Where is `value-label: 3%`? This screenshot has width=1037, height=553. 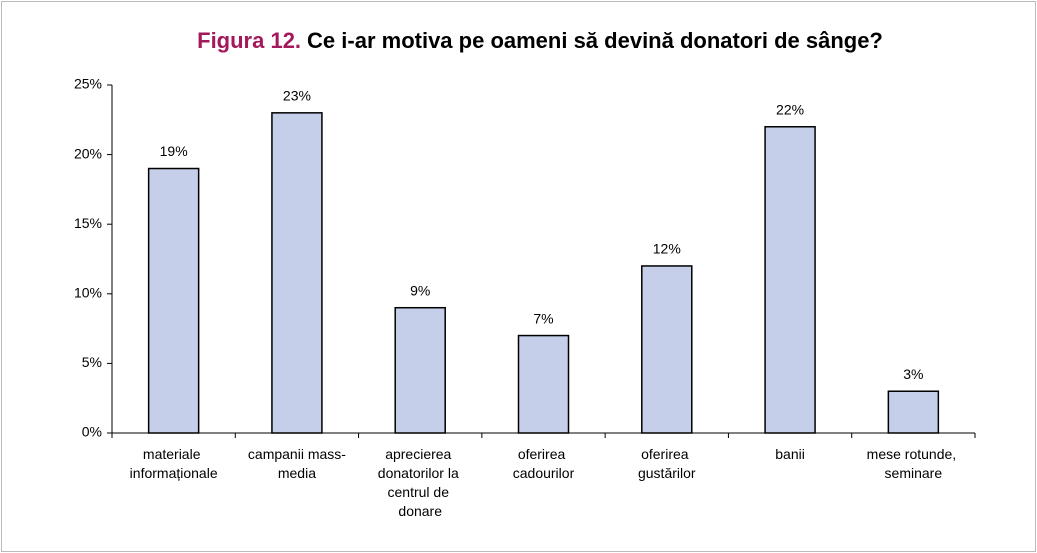 value-label: 3% is located at coordinates (913, 374).